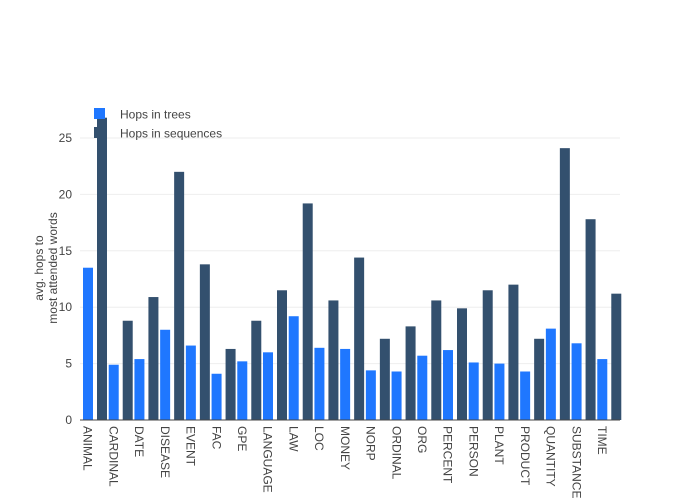 Image resolution: width=700 pixels, height=500 pixels. What do you see at coordinates (448, 455) in the screenshot?
I see `x-tick-label-percent: PERCENT` at bounding box center [448, 455].